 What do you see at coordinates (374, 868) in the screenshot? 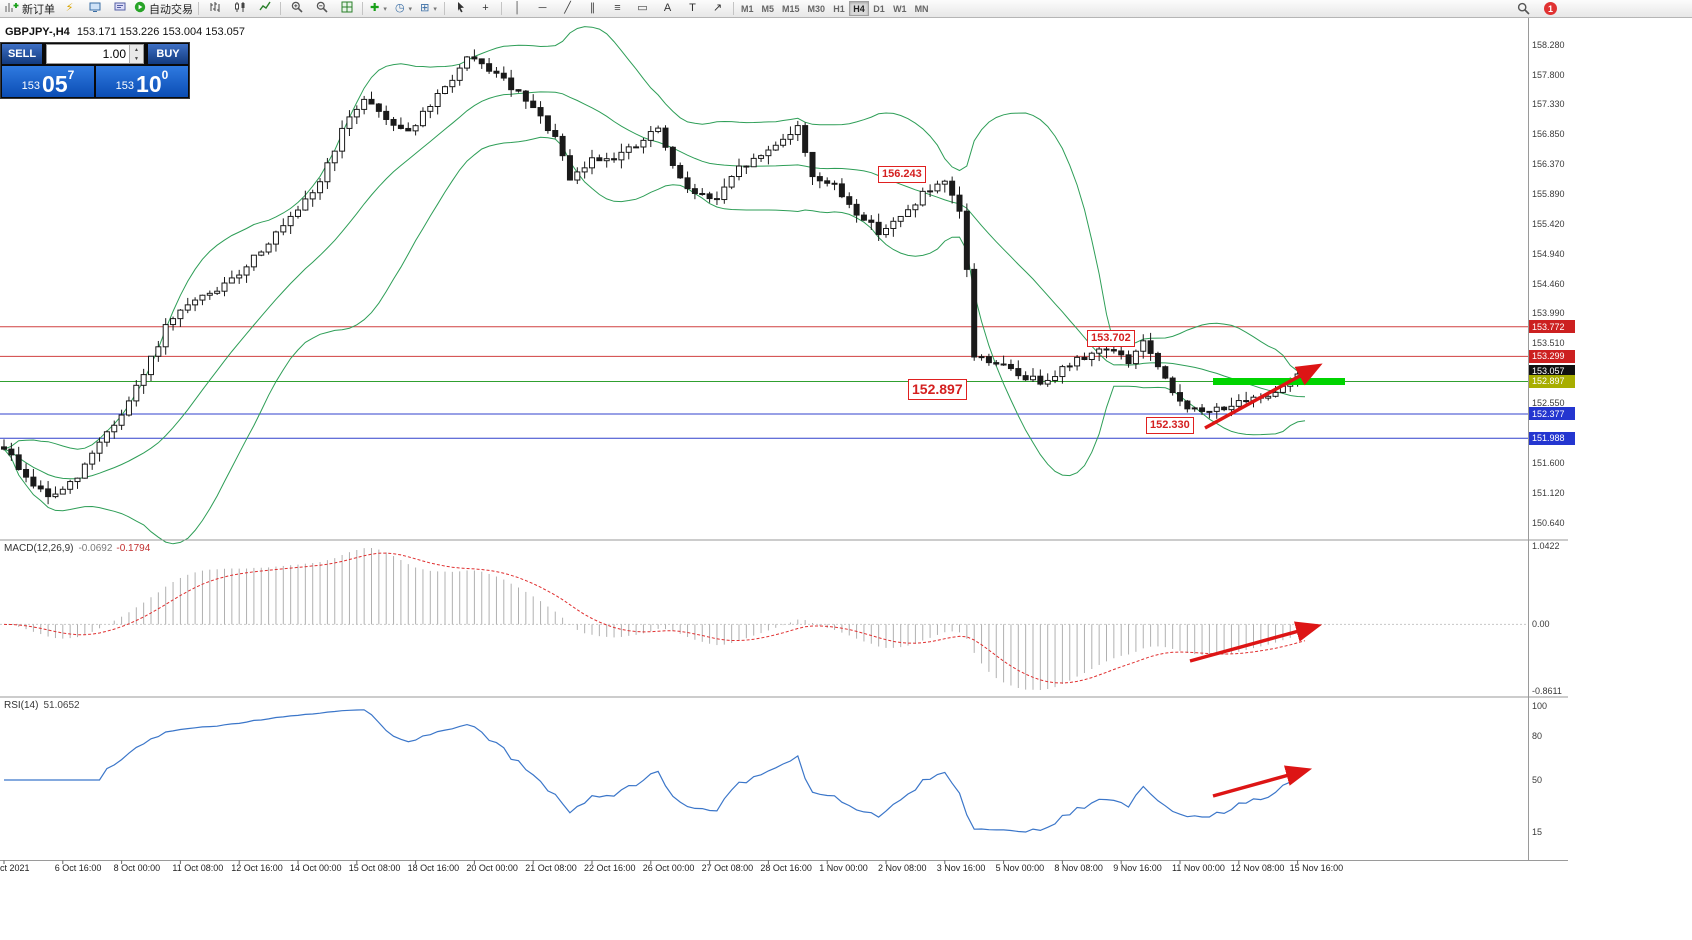
I see `time-label: 15 Oct 08:00` at bounding box center [374, 868].